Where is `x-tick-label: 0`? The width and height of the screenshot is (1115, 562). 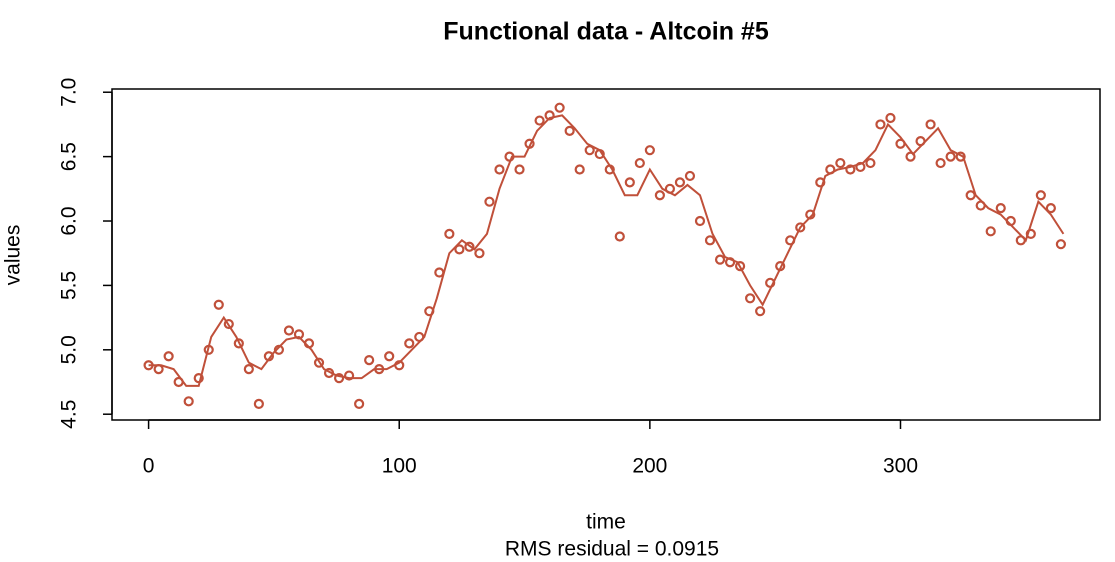
x-tick-label: 0 is located at coordinates (149, 466).